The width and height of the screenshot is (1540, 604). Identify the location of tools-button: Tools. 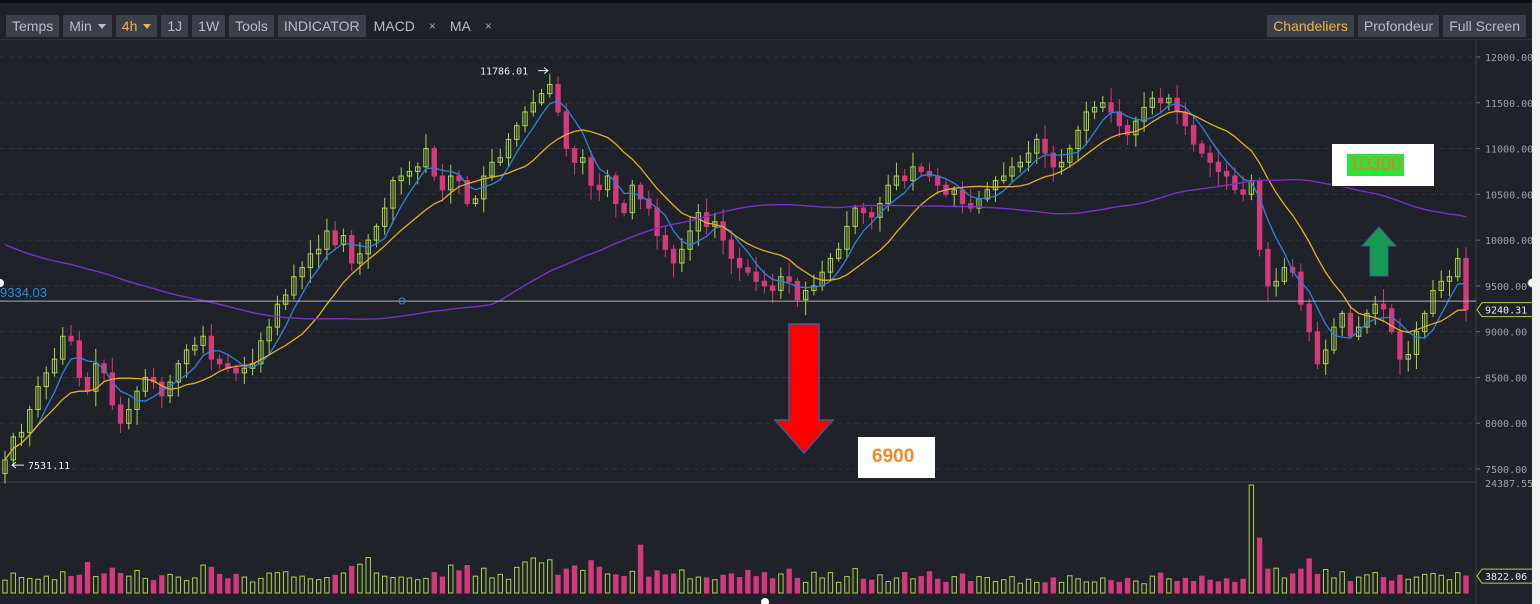
(251, 26).